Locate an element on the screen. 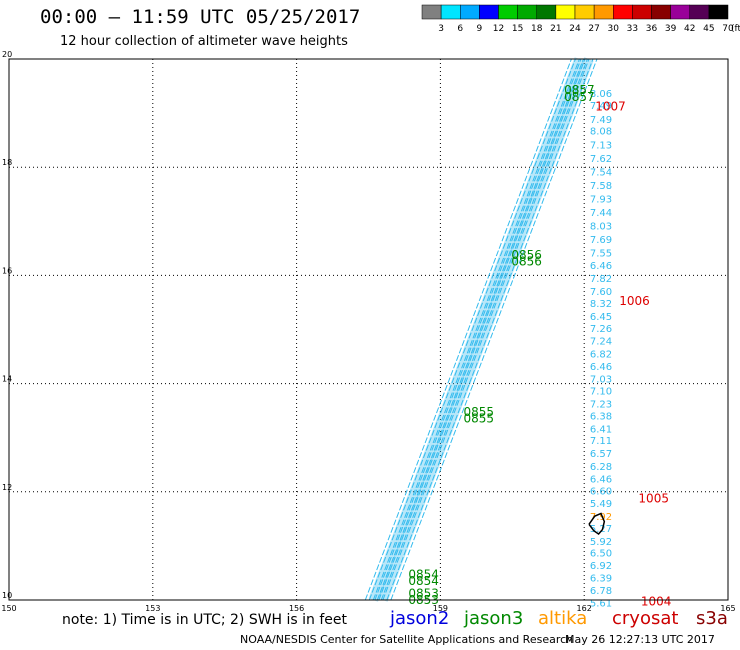 The image size is (740, 650). swh-value-label: 6.45 is located at coordinates (601, 317).